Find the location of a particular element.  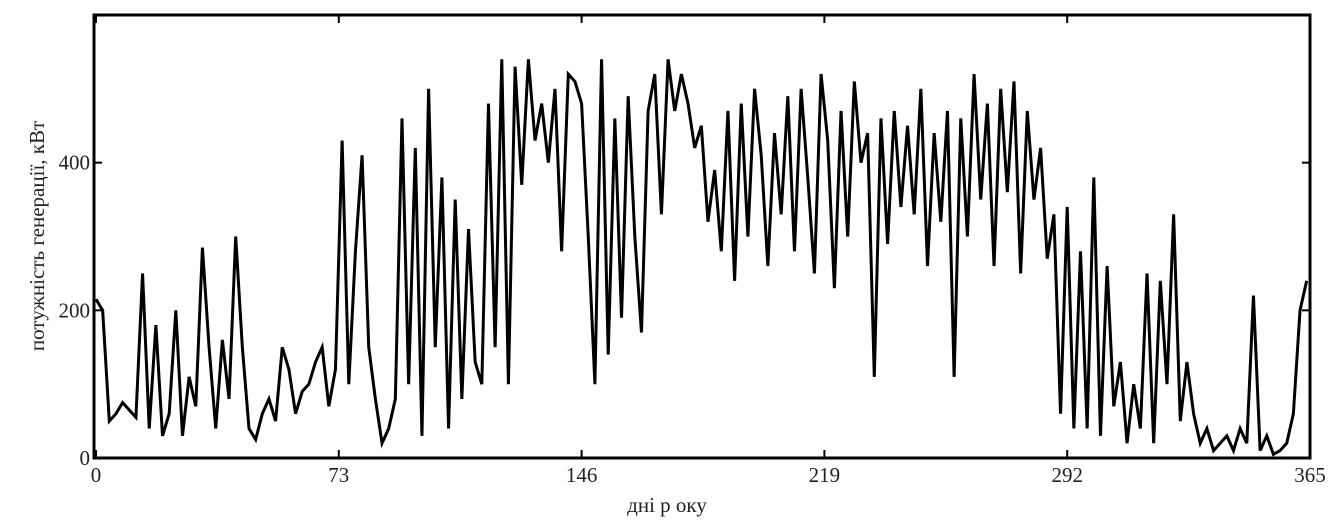

y-axis-label: потужність генерації, кВт is located at coordinates (37, 236).